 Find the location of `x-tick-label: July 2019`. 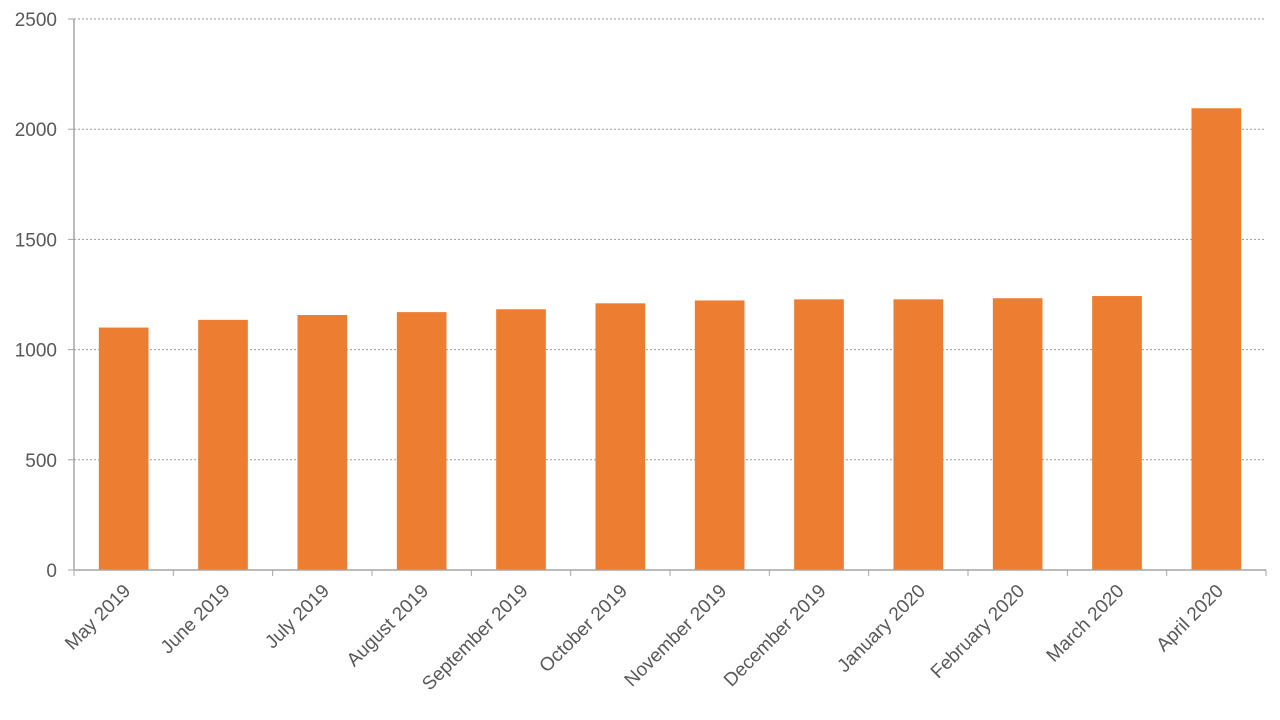

x-tick-label: July 2019 is located at coordinates (298, 617).